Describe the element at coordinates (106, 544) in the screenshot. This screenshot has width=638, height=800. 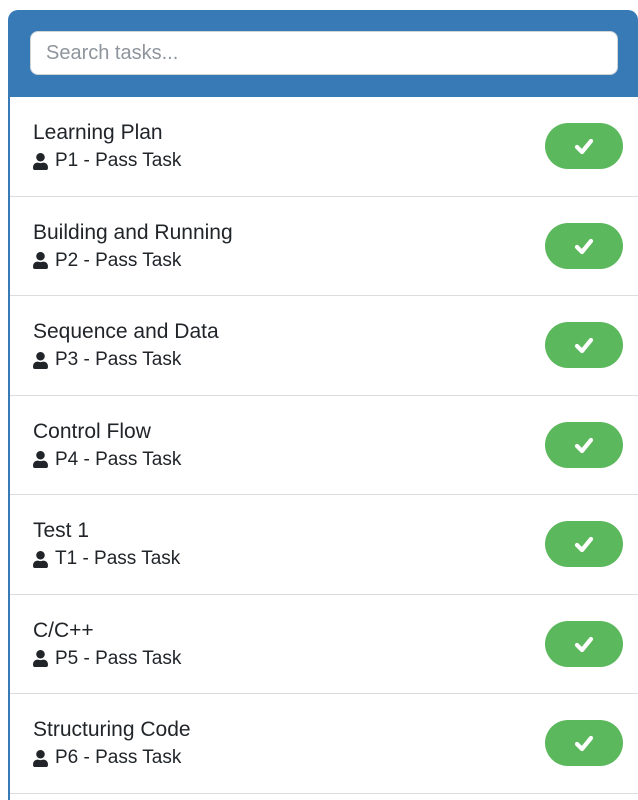
I see `task-info: Test 1 T1 - Pass Task` at that location.